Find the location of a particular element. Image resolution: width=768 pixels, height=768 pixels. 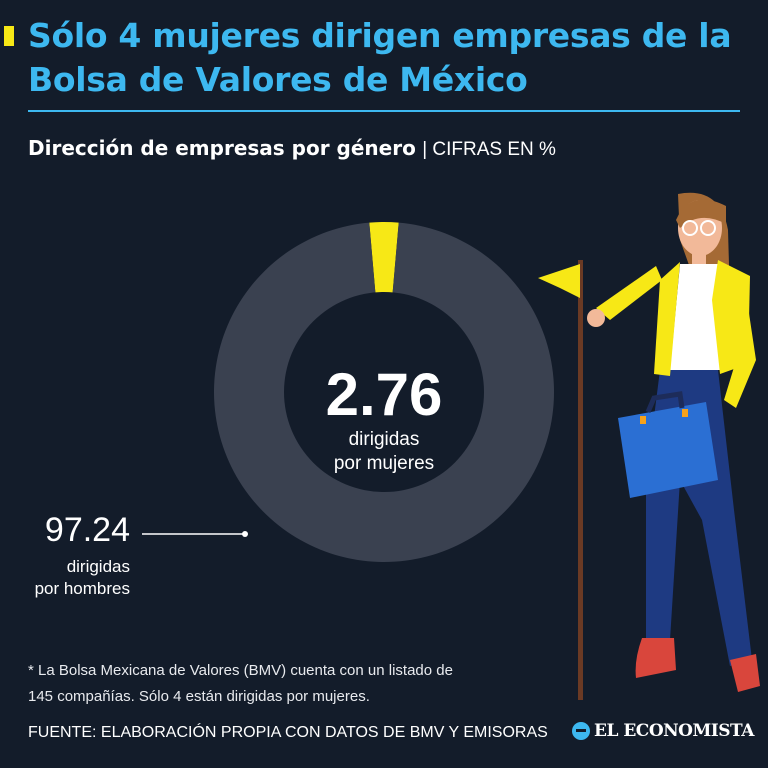

briefcase-clasp-left is located at coordinates (643, 420).